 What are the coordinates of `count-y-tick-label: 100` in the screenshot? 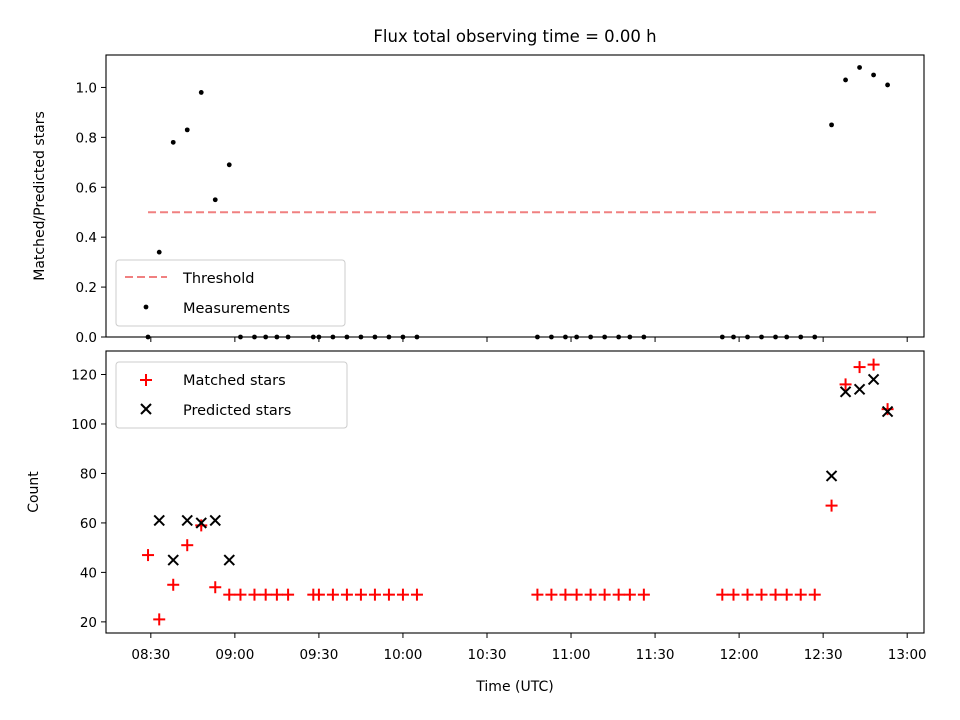 It's located at (84, 425).